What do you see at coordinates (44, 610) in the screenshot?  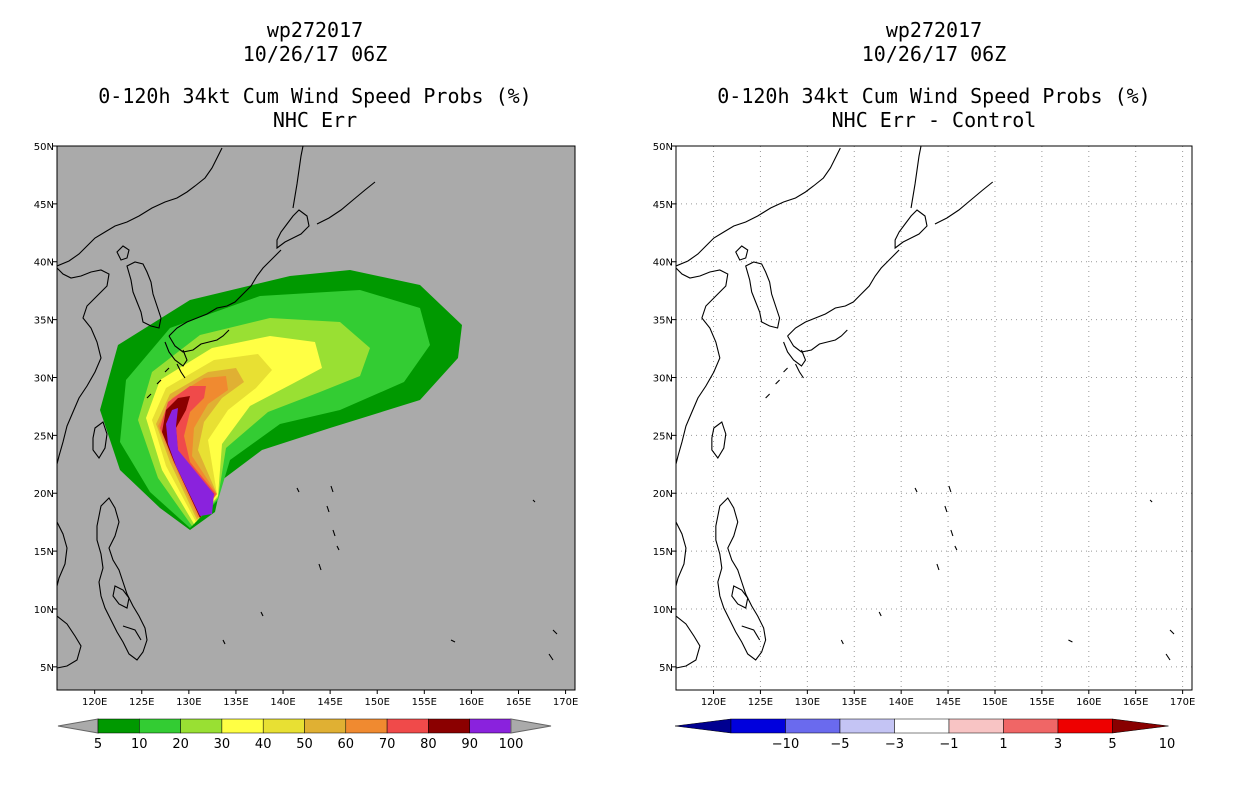 I see `left-lat-label: 10N` at bounding box center [44, 610].